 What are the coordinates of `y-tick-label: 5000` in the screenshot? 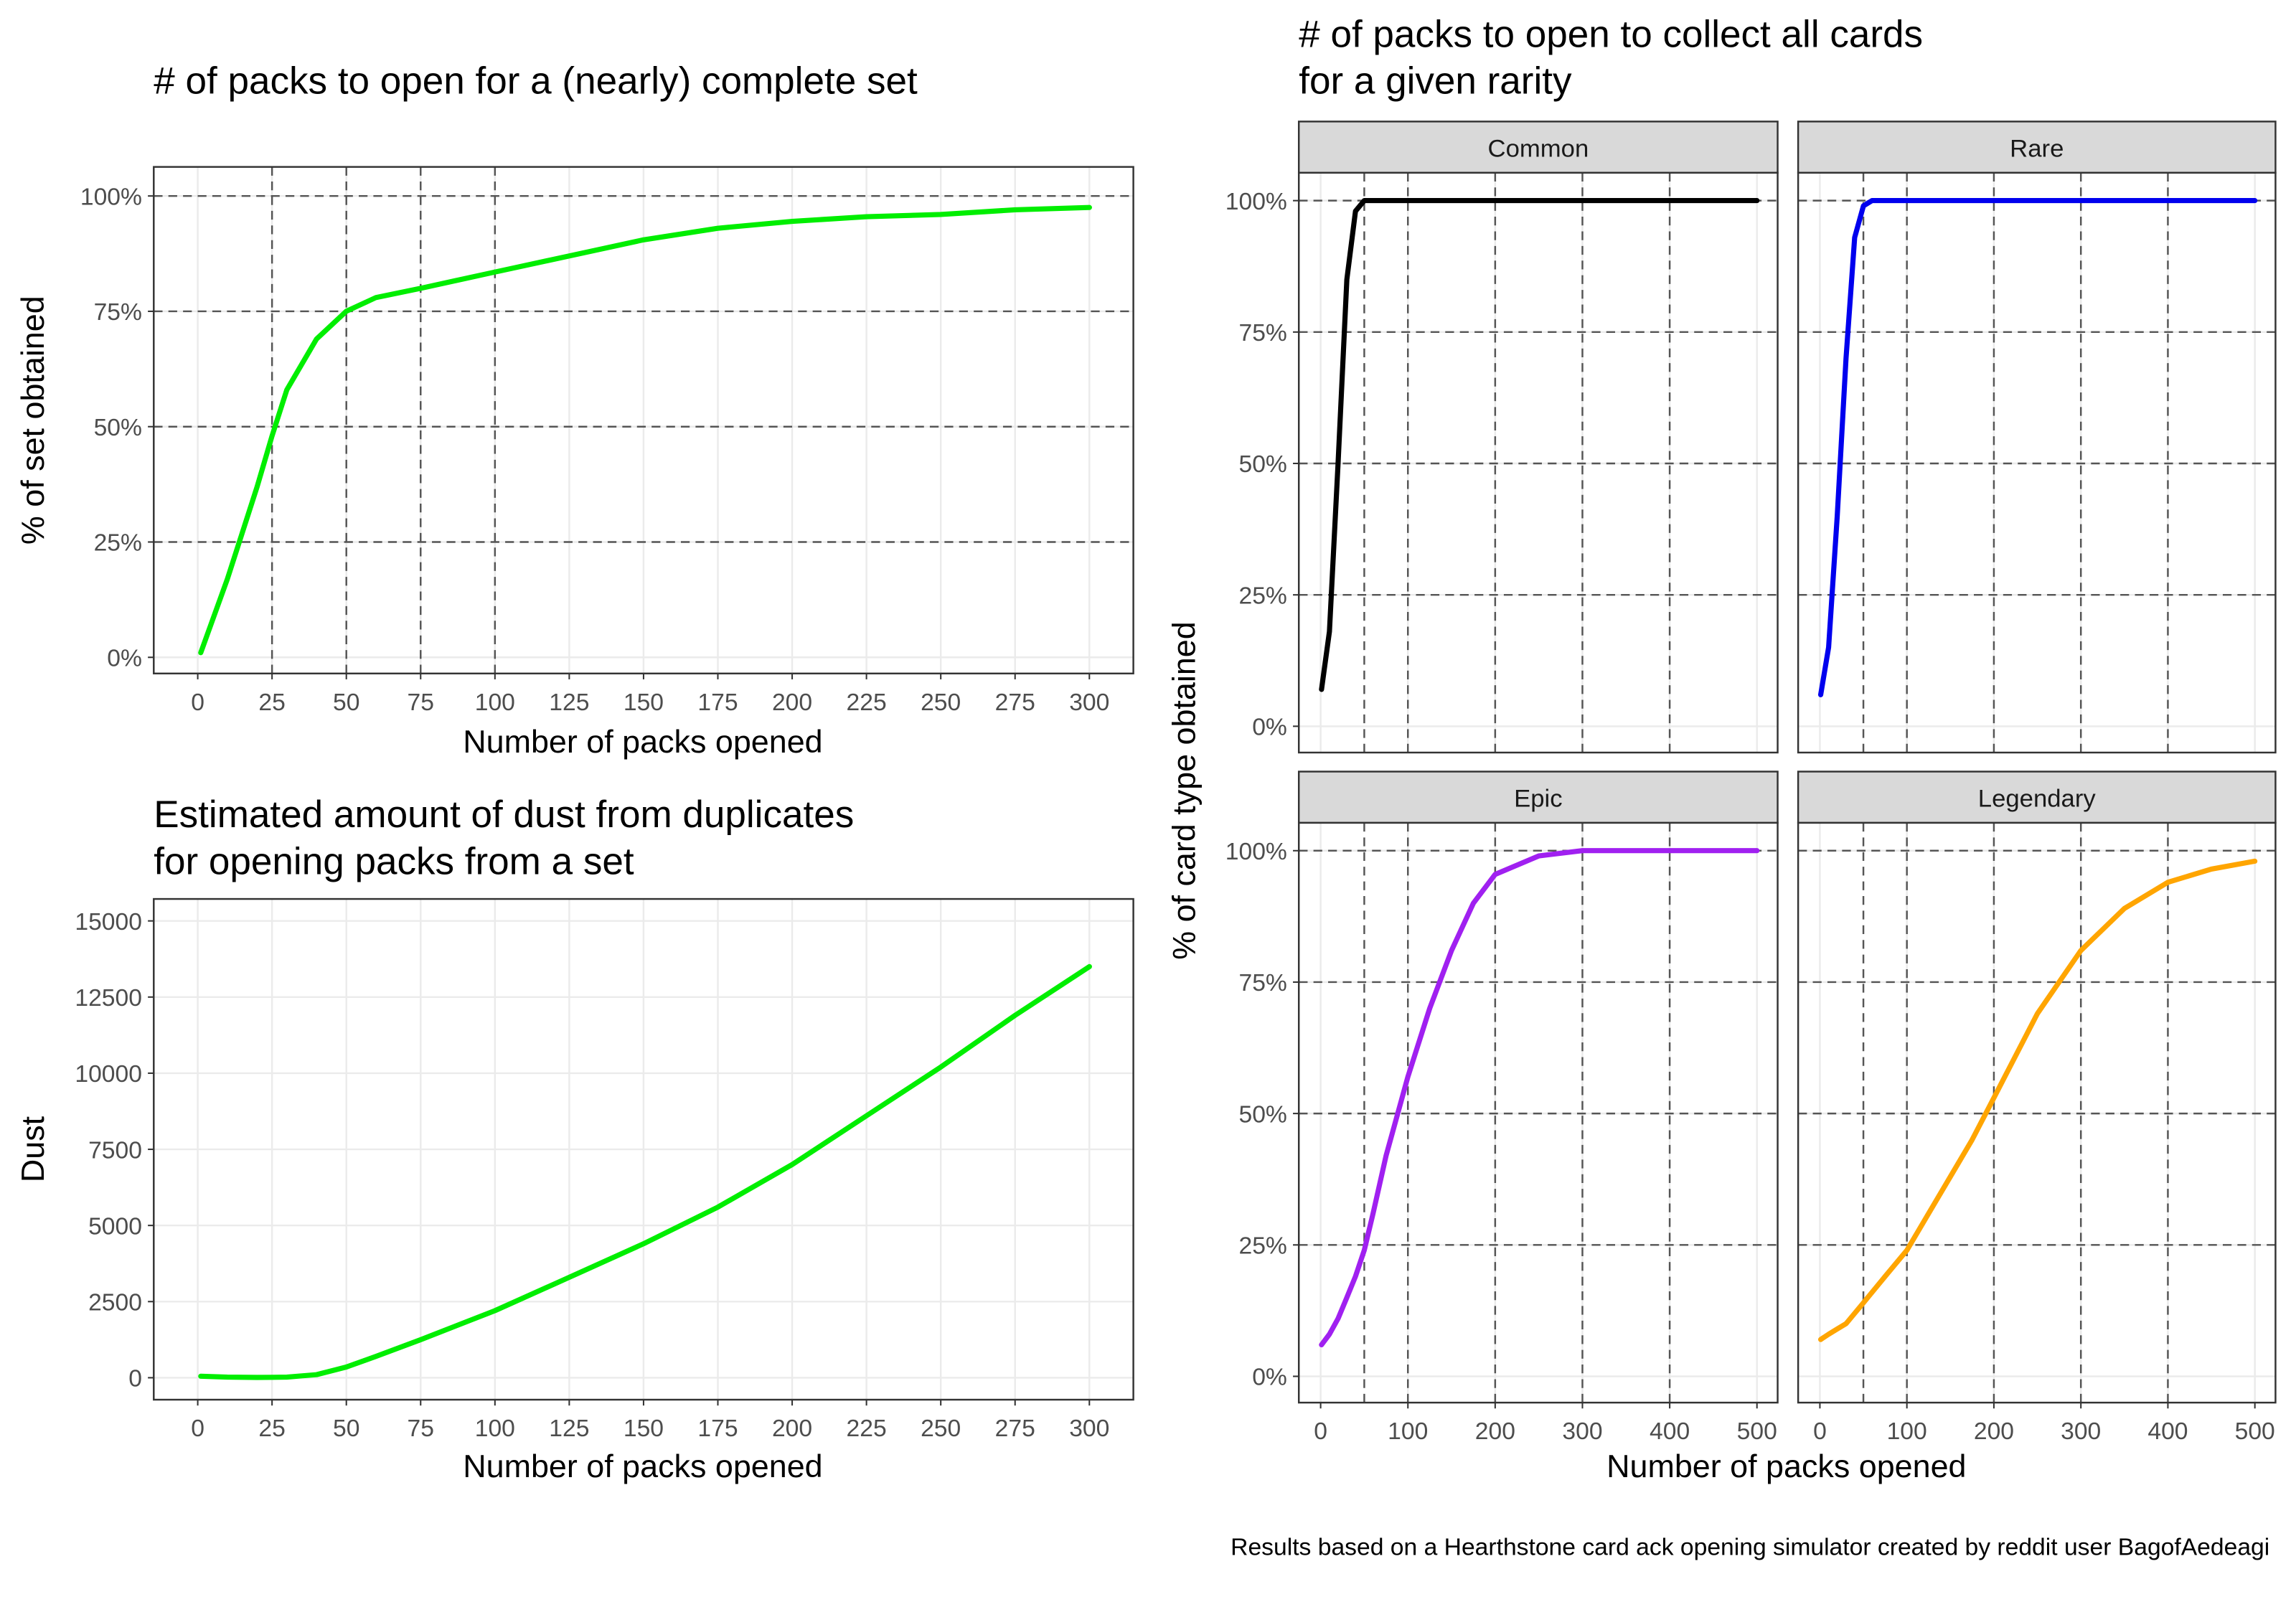 It's located at (115, 1226).